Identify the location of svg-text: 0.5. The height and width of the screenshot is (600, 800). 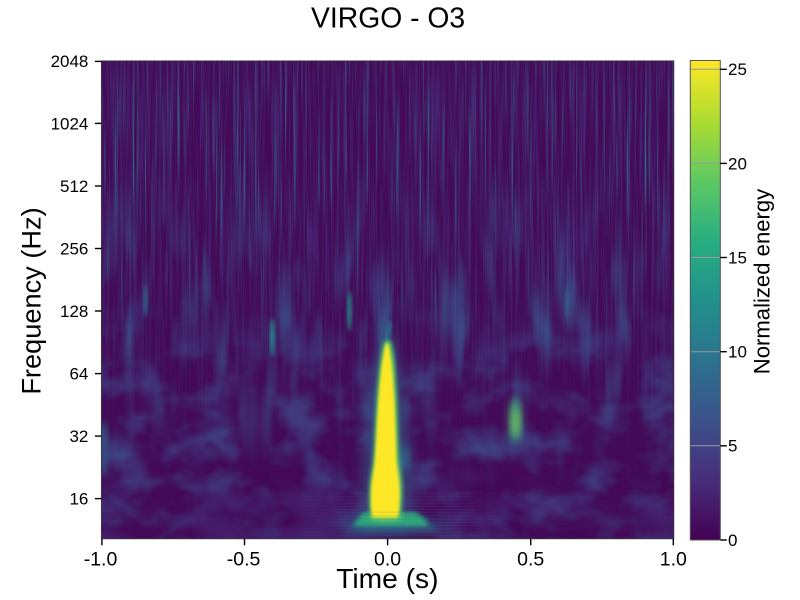
(530, 559).